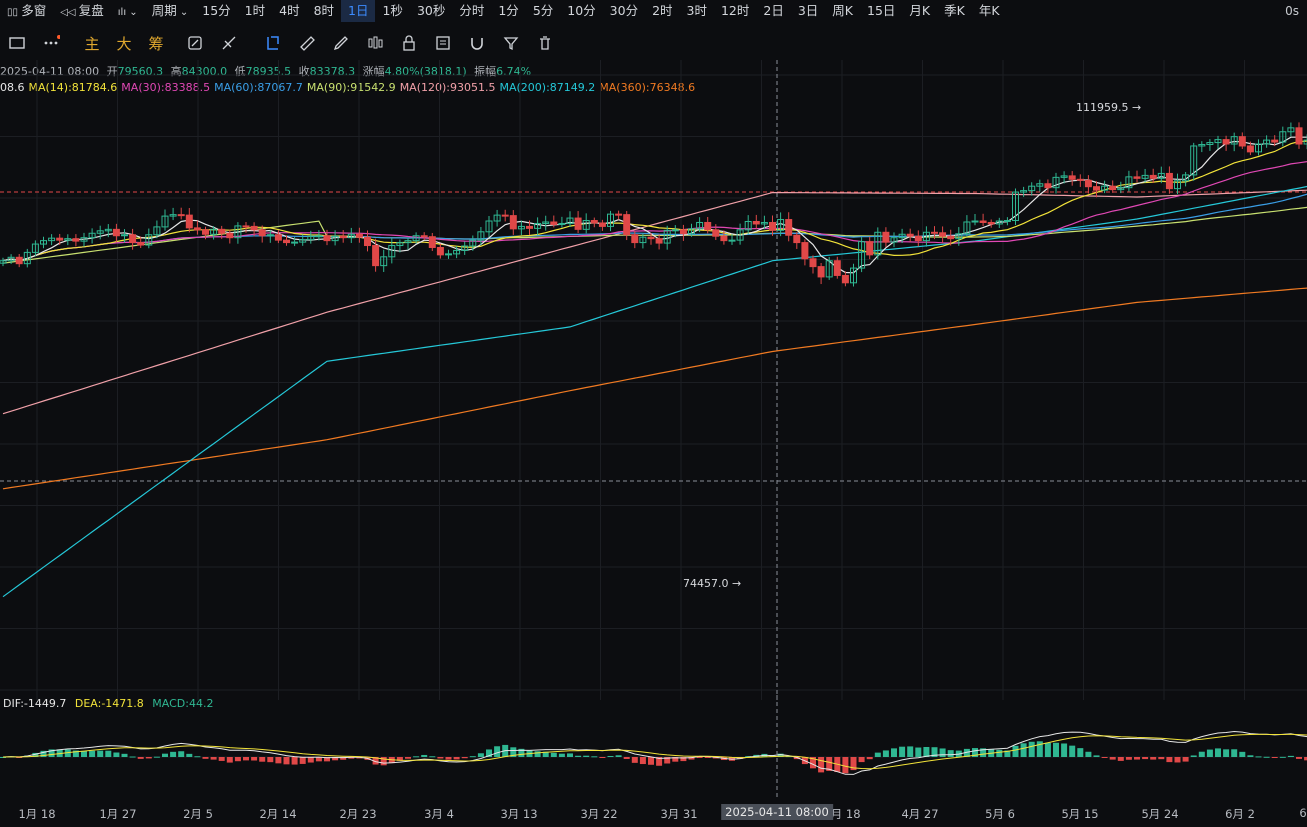  I want to click on period-13: 5分, so click(543, 10).